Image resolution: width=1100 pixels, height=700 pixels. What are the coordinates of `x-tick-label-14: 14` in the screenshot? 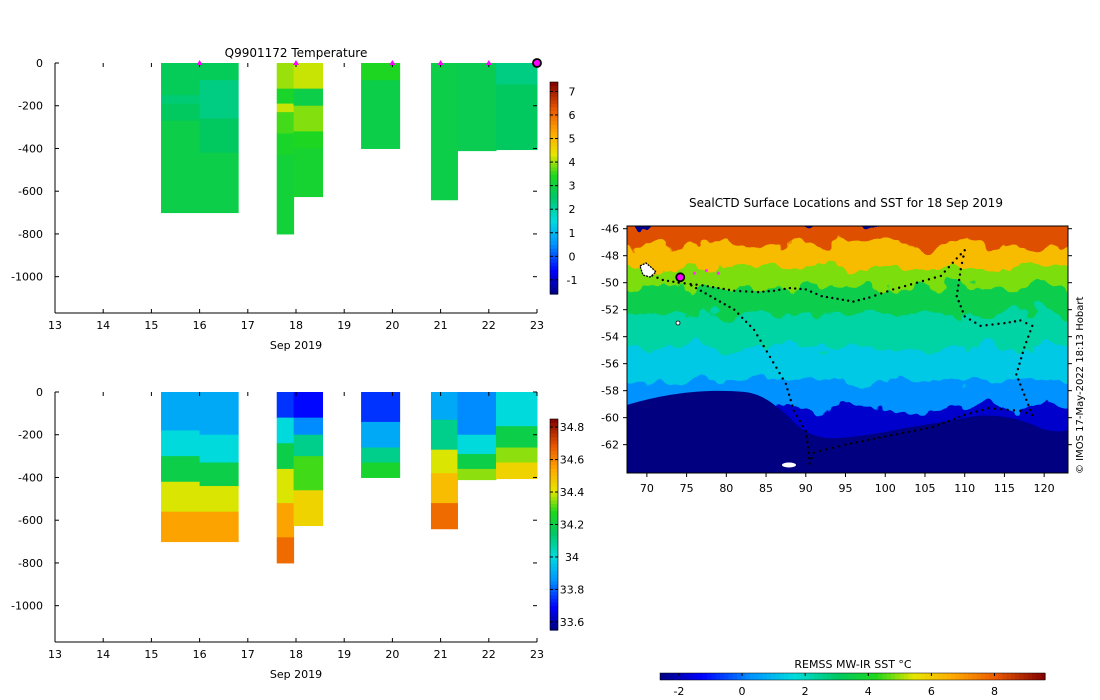 It's located at (103, 325).